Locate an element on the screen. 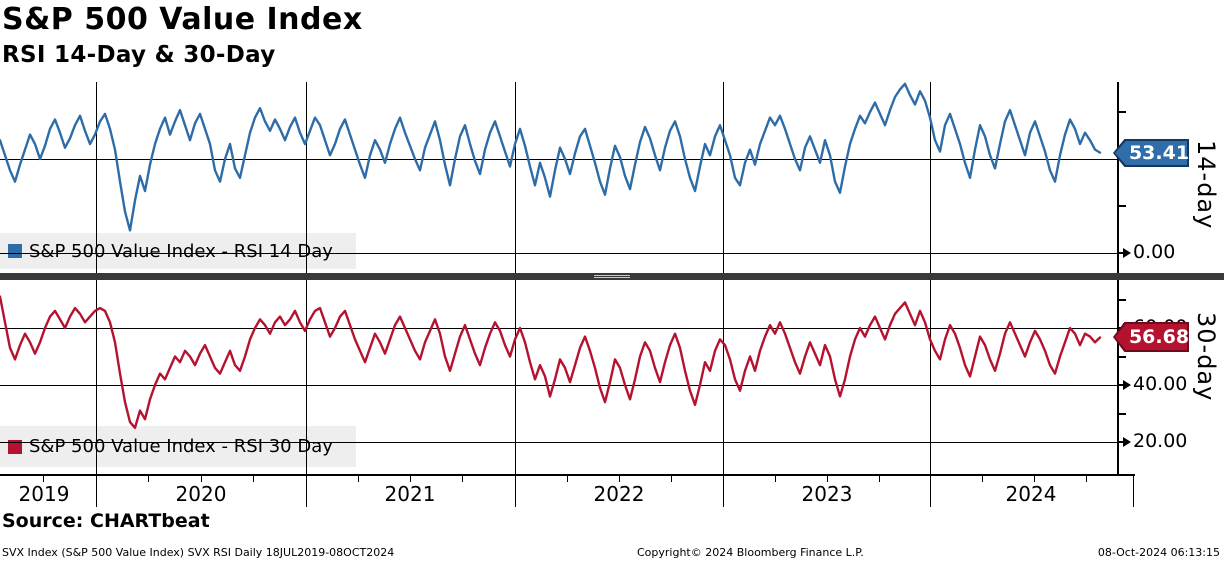 The image size is (1224, 566). year-label: 2022 is located at coordinates (619, 494).